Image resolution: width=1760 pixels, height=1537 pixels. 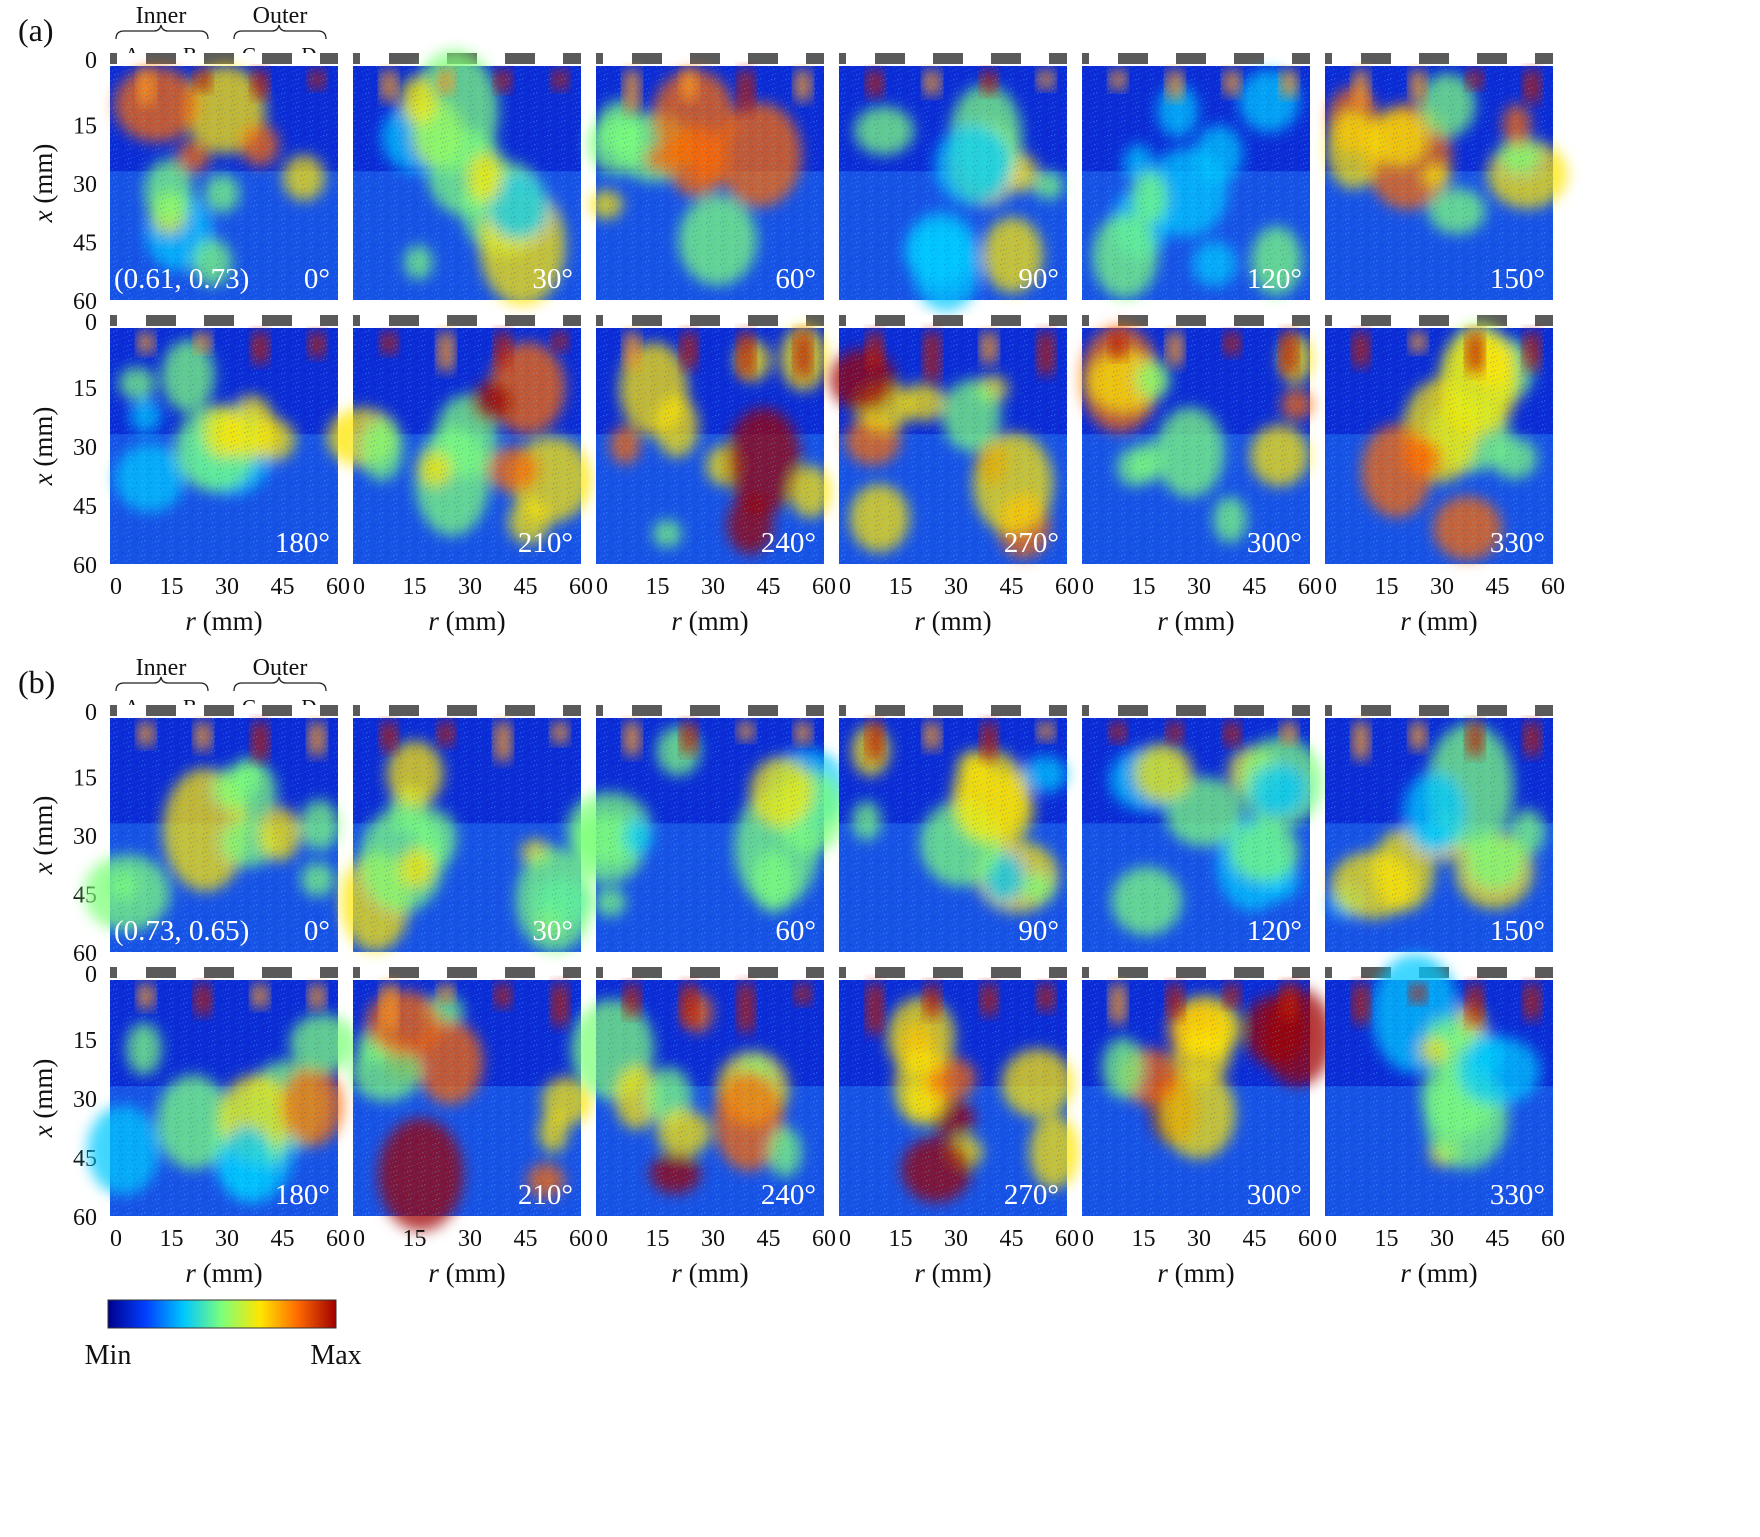 I want to click on phase-angle-label: 90°, so click(x=1038, y=931).